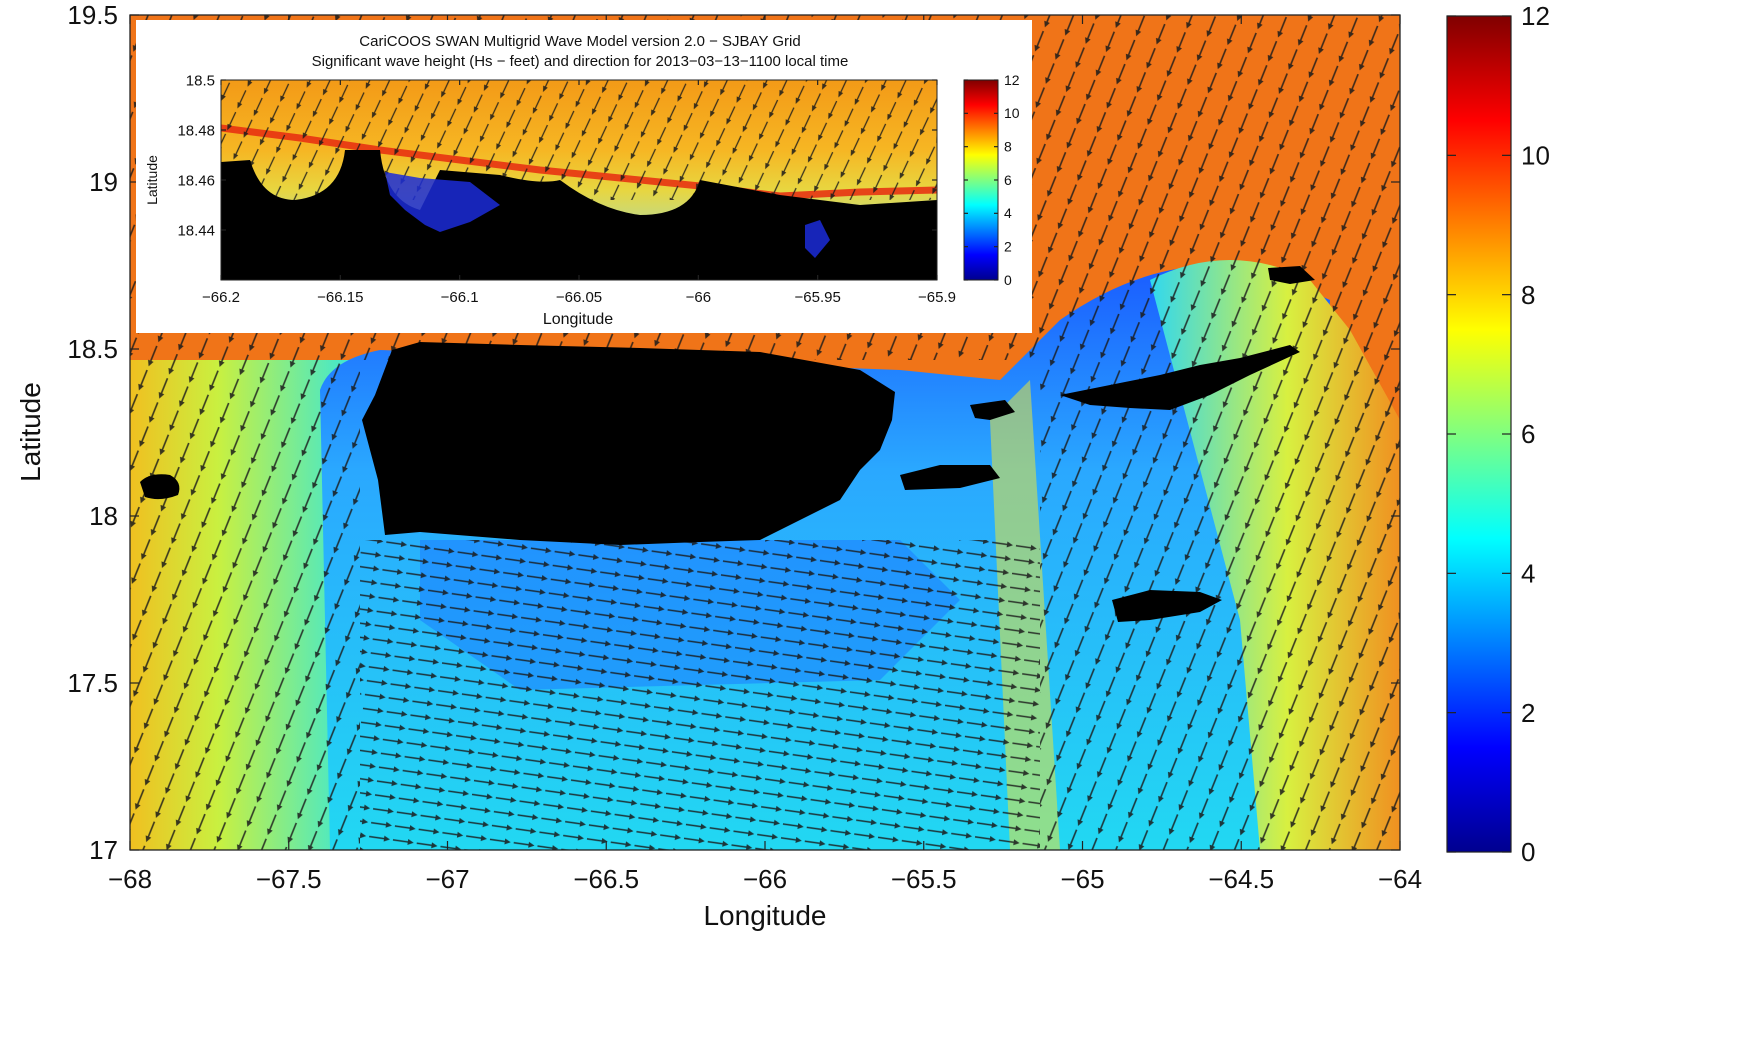 The height and width of the screenshot is (1042, 1743). What do you see at coordinates (196, 130) in the screenshot?
I see `inset1-y-tick-label: 18.48` at bounding box center [196, 130].